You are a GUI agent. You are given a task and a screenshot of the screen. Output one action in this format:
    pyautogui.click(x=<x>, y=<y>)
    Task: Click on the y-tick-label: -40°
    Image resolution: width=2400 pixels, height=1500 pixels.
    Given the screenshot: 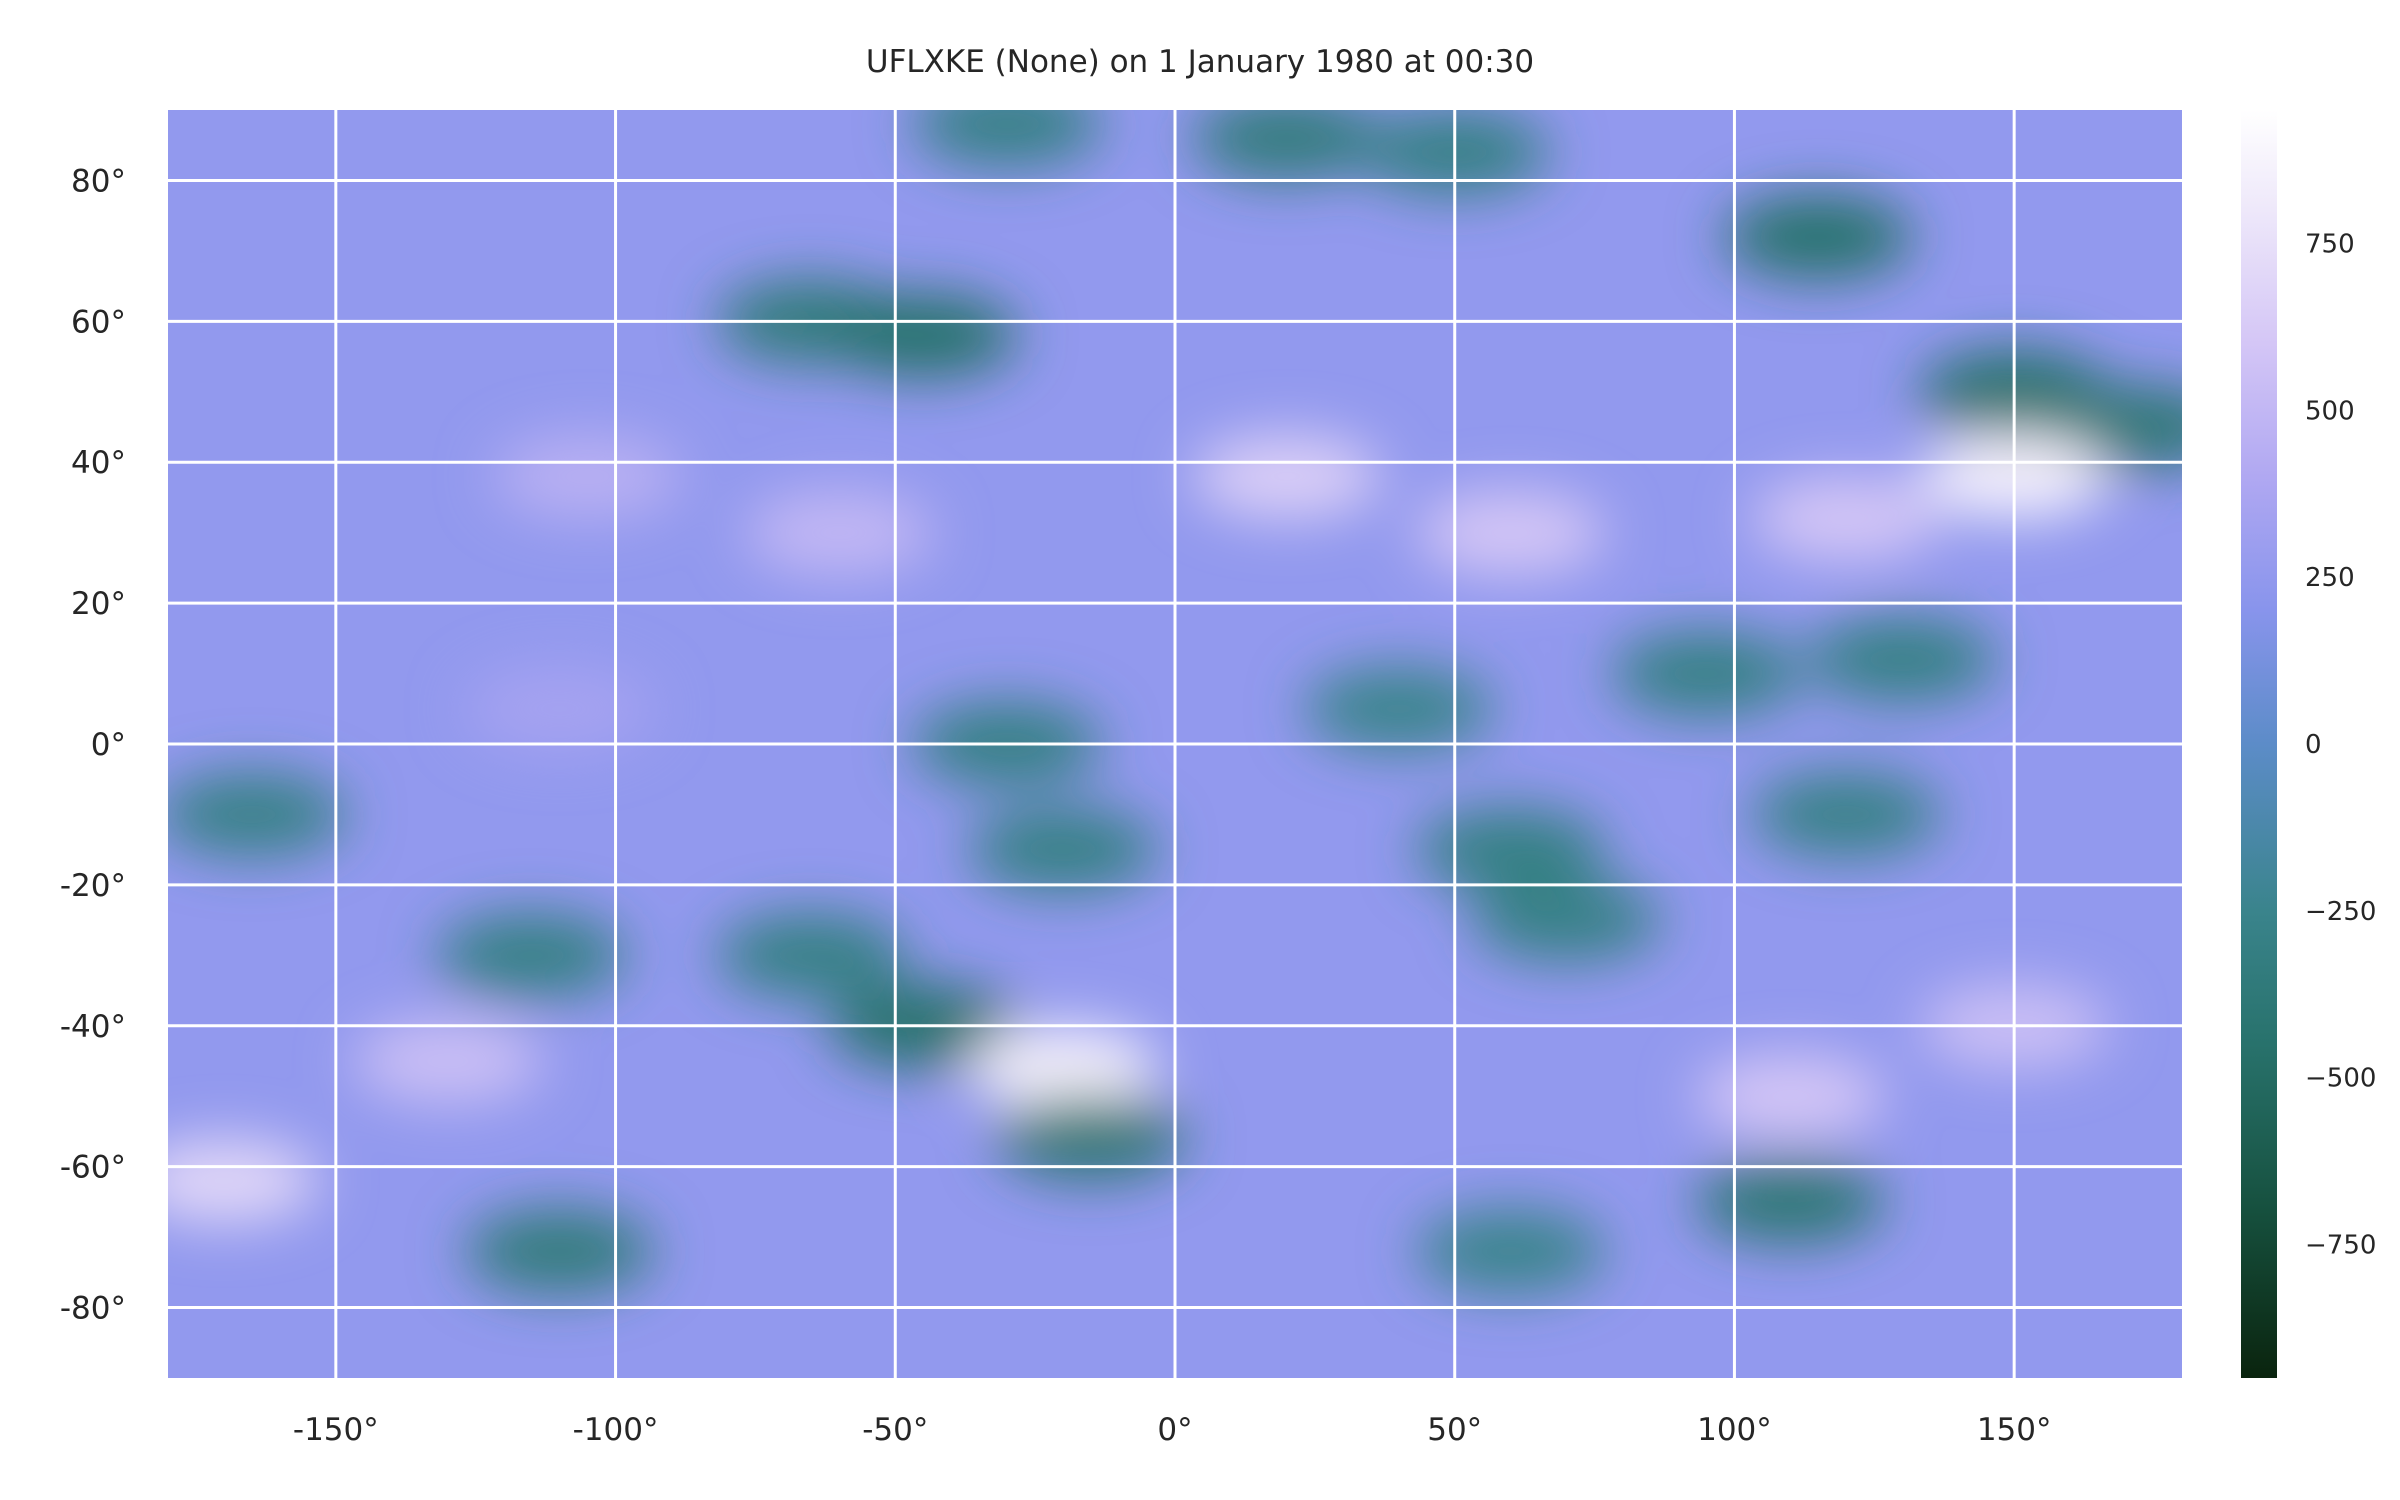 What is the action you would take?
    pyautogui.click(x=93, y=1027)
    